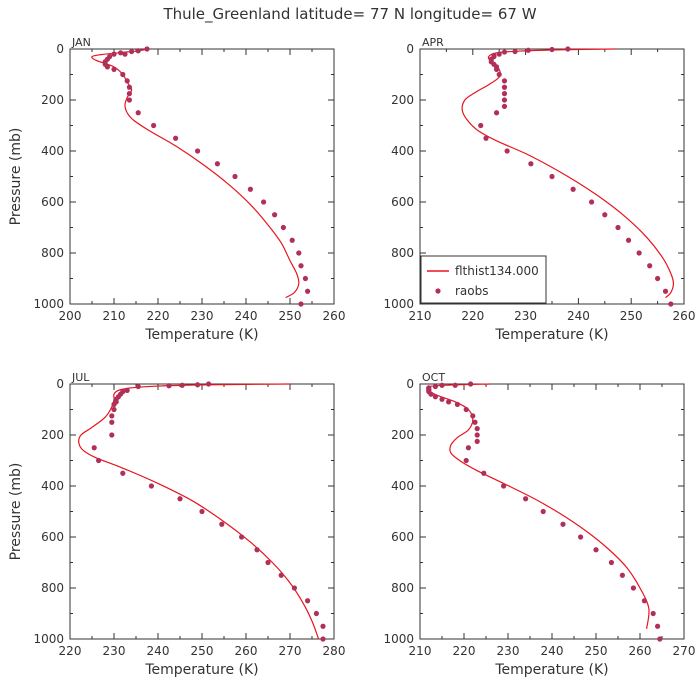 The height and width of the screenshot is (700, 700). Describe the element at coordinates (334, 651) in the screenshot. I see `x-tick-label: 280` at that location.